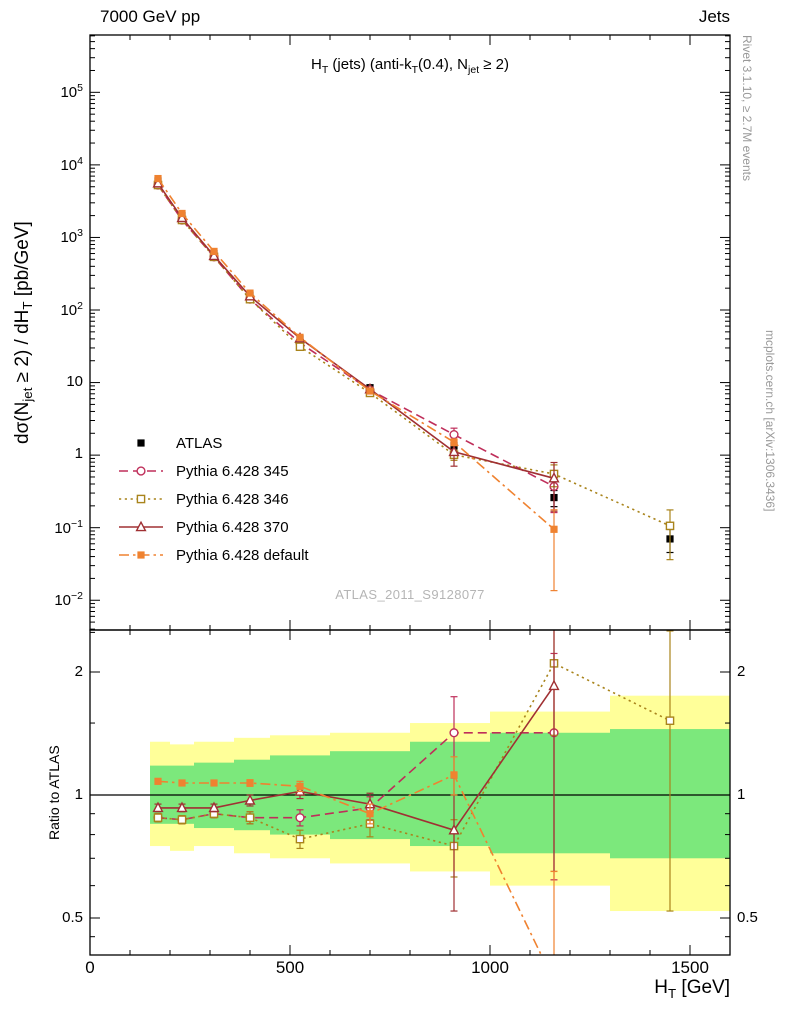 Image resolution: width=786 pixels, height=1024 pixels. Describe the element at coordinates (23, 332) in the screenshot. I see `y-axis-label-main: dσ(Njet ≥ 2) / dHT [pb/GeV]` at that location.